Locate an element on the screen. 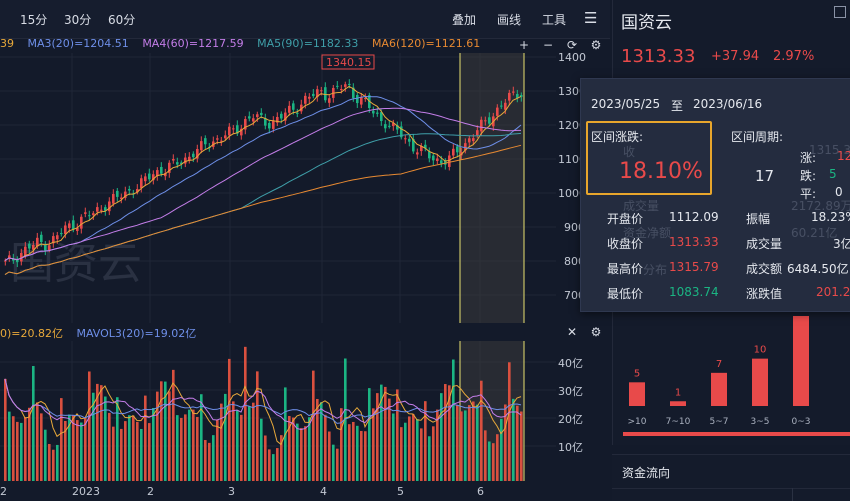  high-label-box is located at coordinates (348, 62).